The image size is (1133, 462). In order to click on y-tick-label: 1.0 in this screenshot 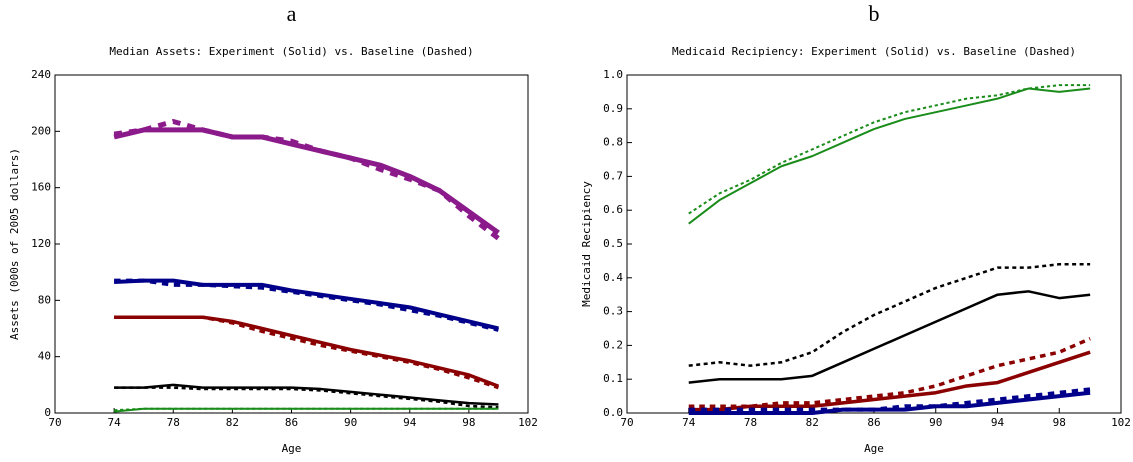, I will do `click(613, 74)`.